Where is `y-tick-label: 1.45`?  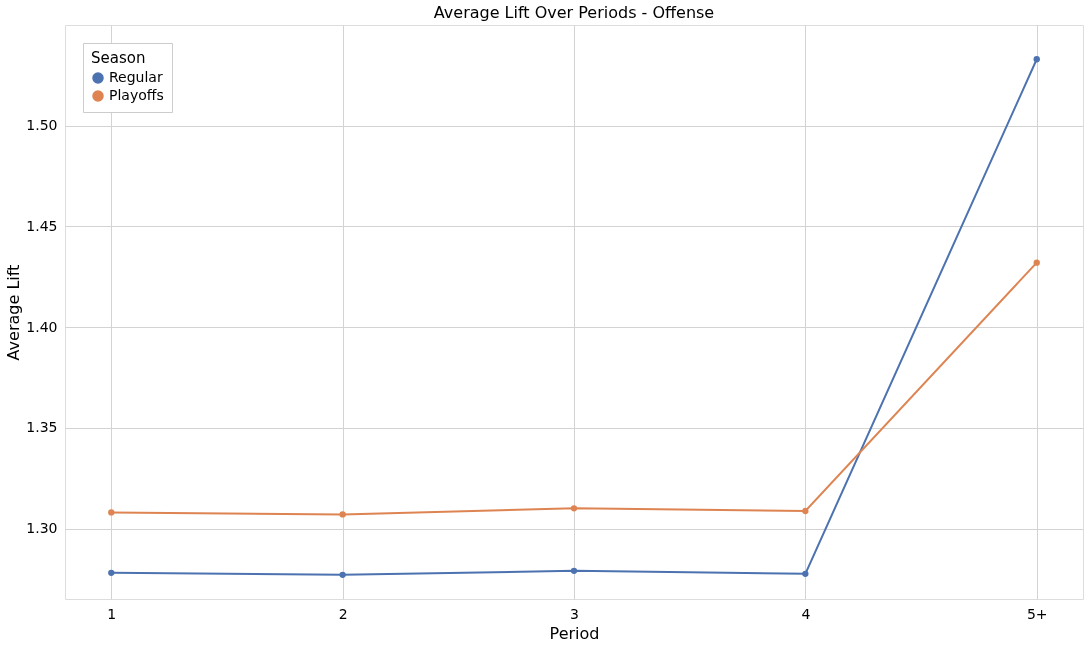
y-tick-label: 1.45 is located at coordinates (42, 225).